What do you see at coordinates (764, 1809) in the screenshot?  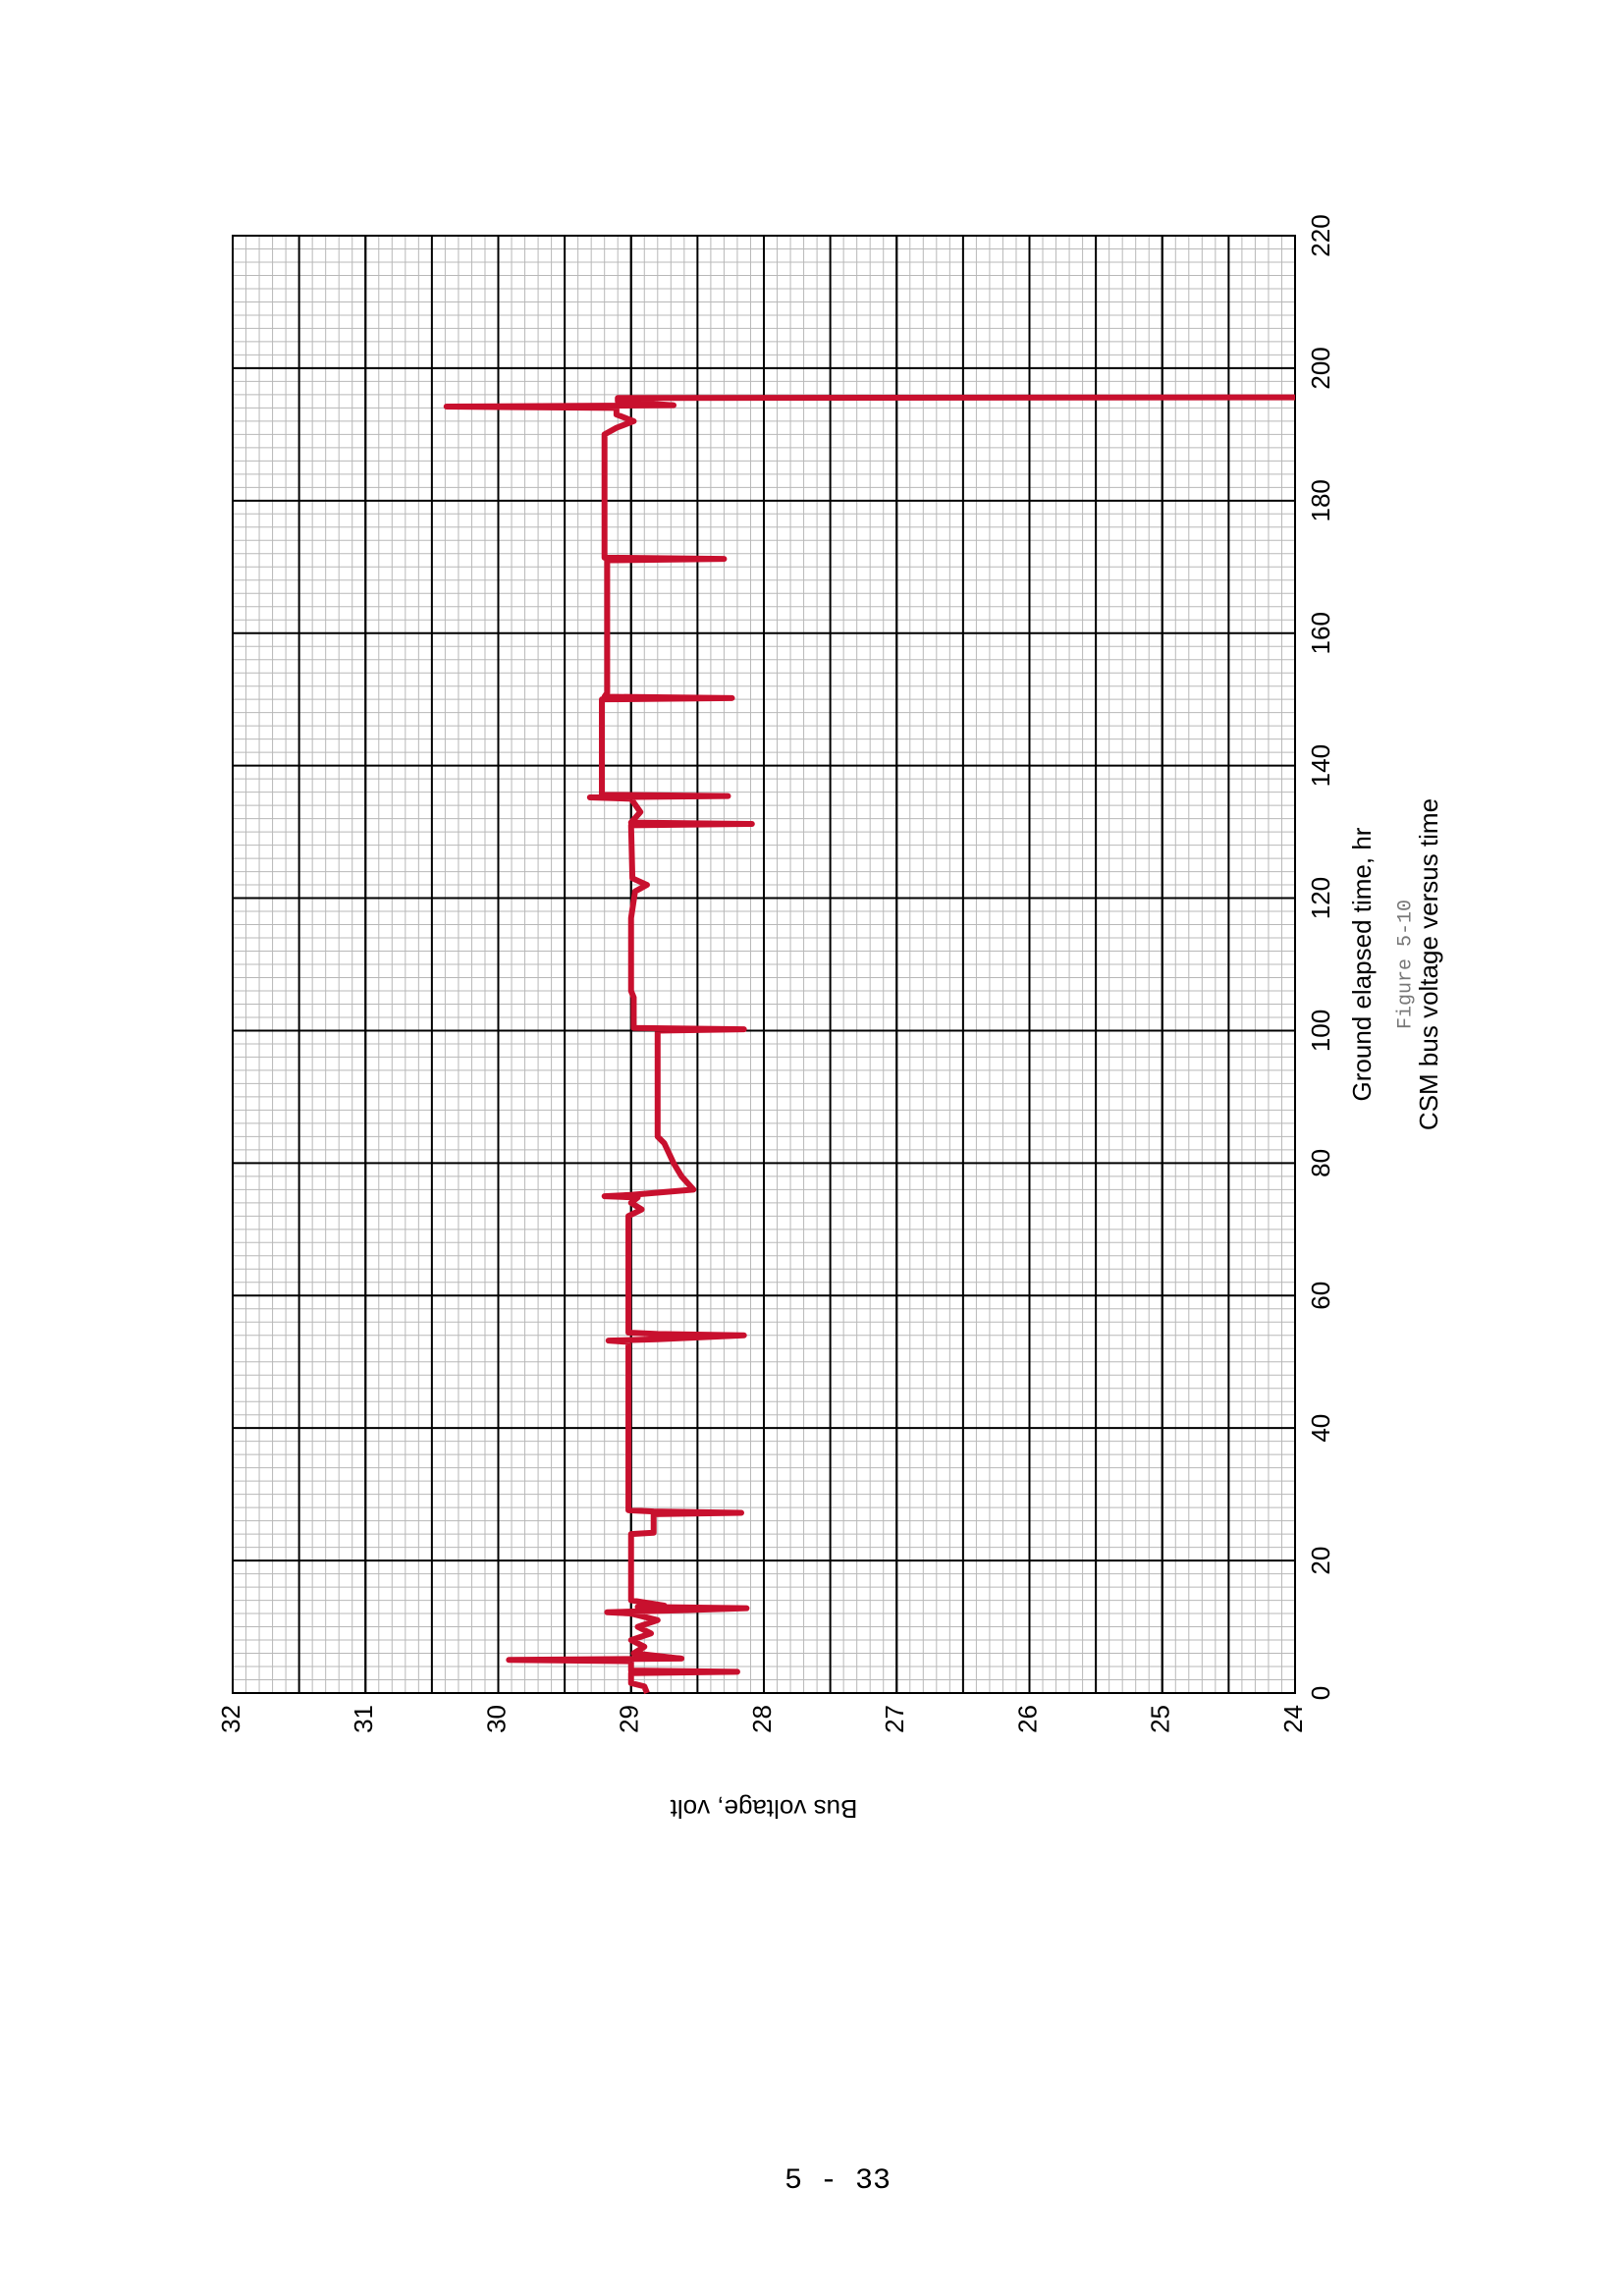 I see `y-axis-title: Bus voltage, volt` at bounding box center [764, 1809].